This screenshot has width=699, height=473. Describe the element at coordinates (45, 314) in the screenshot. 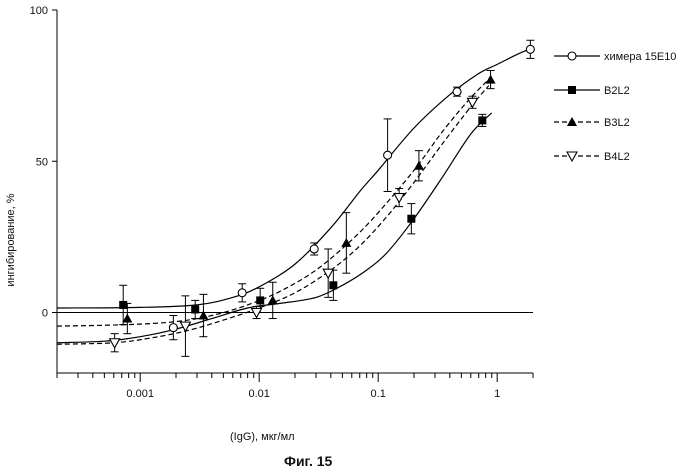

I see `y-tick-label: 0` at that location.